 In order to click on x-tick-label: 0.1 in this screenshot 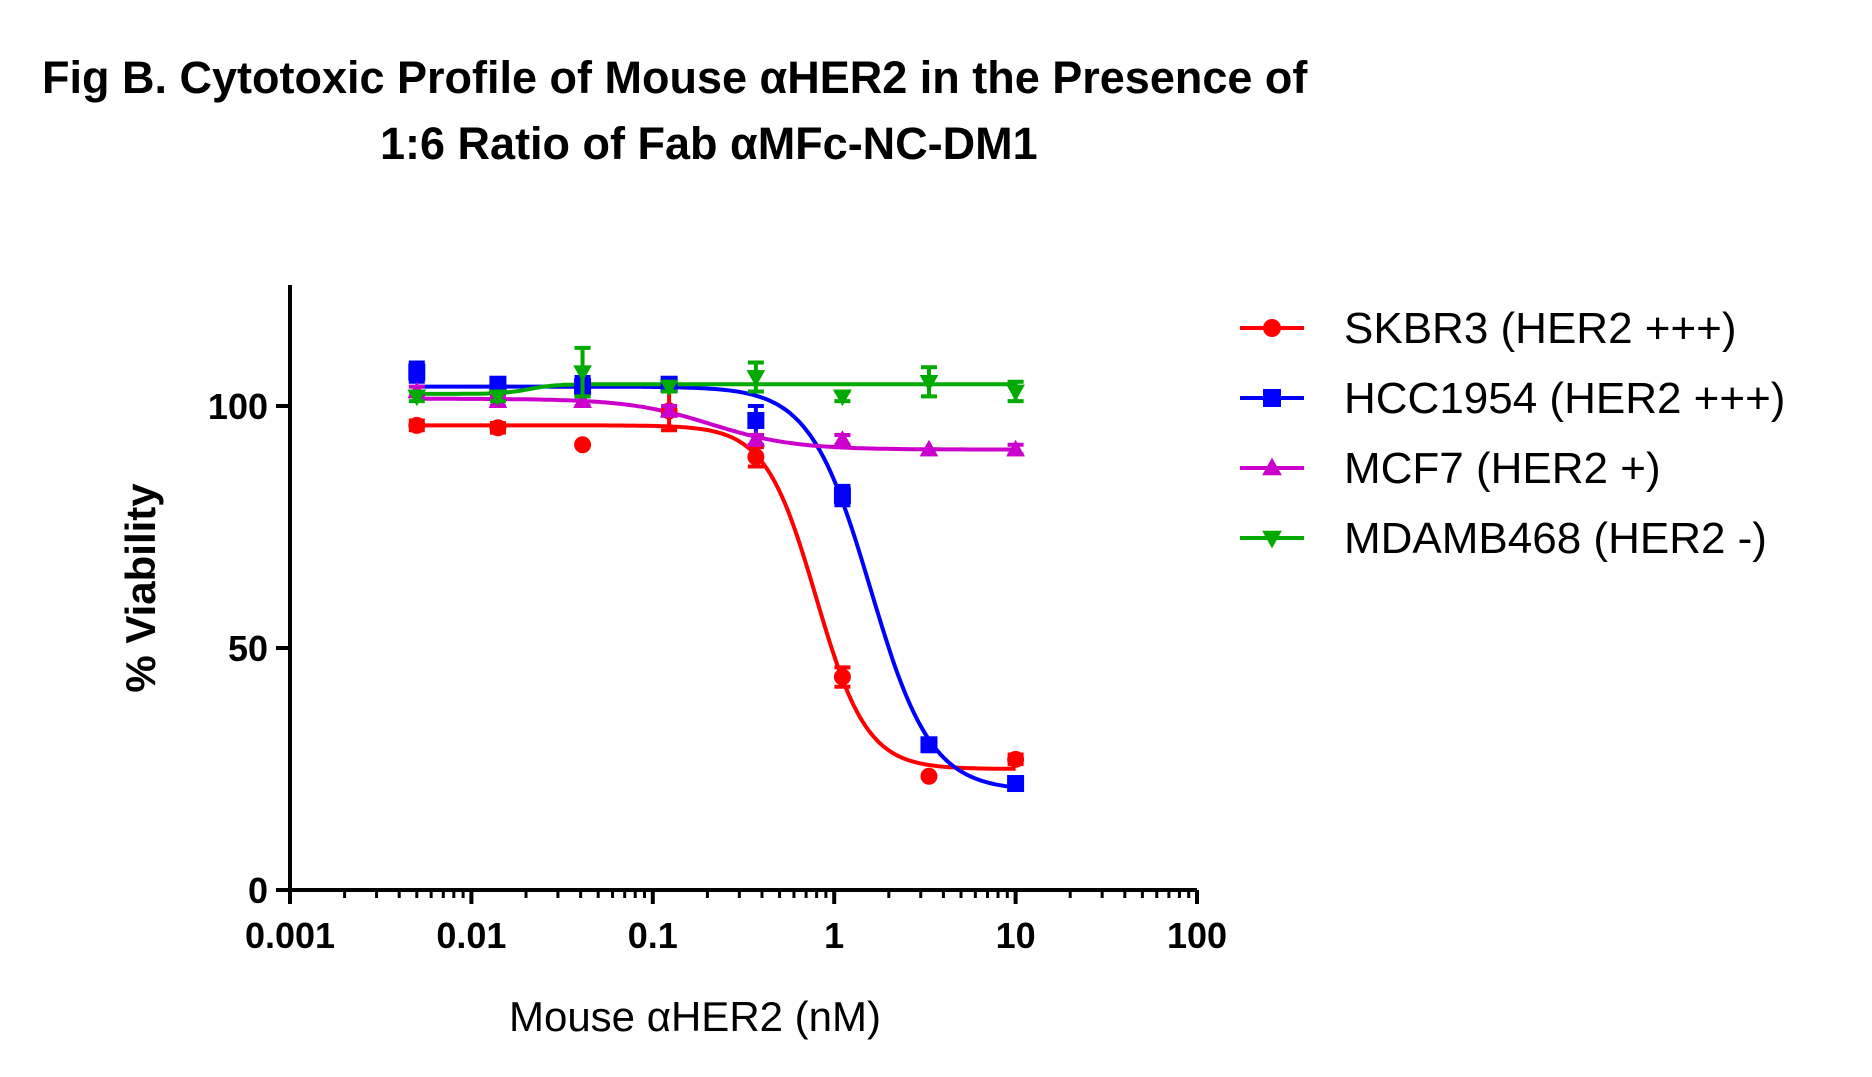, I will do `click(653, 935)`.